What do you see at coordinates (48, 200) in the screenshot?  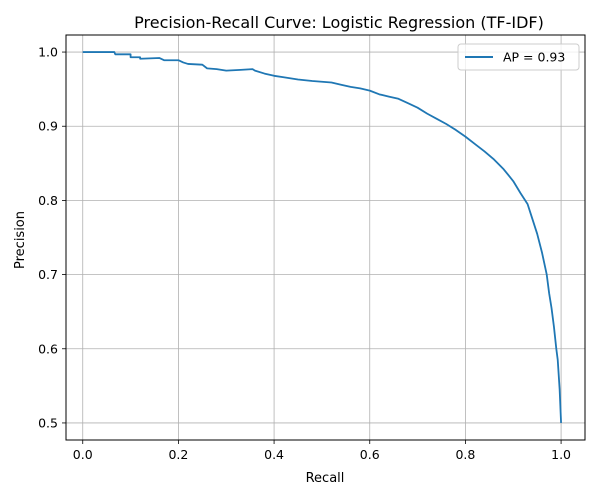 I see `y-tick-label: 0.8` at bounding box center [48, 200].